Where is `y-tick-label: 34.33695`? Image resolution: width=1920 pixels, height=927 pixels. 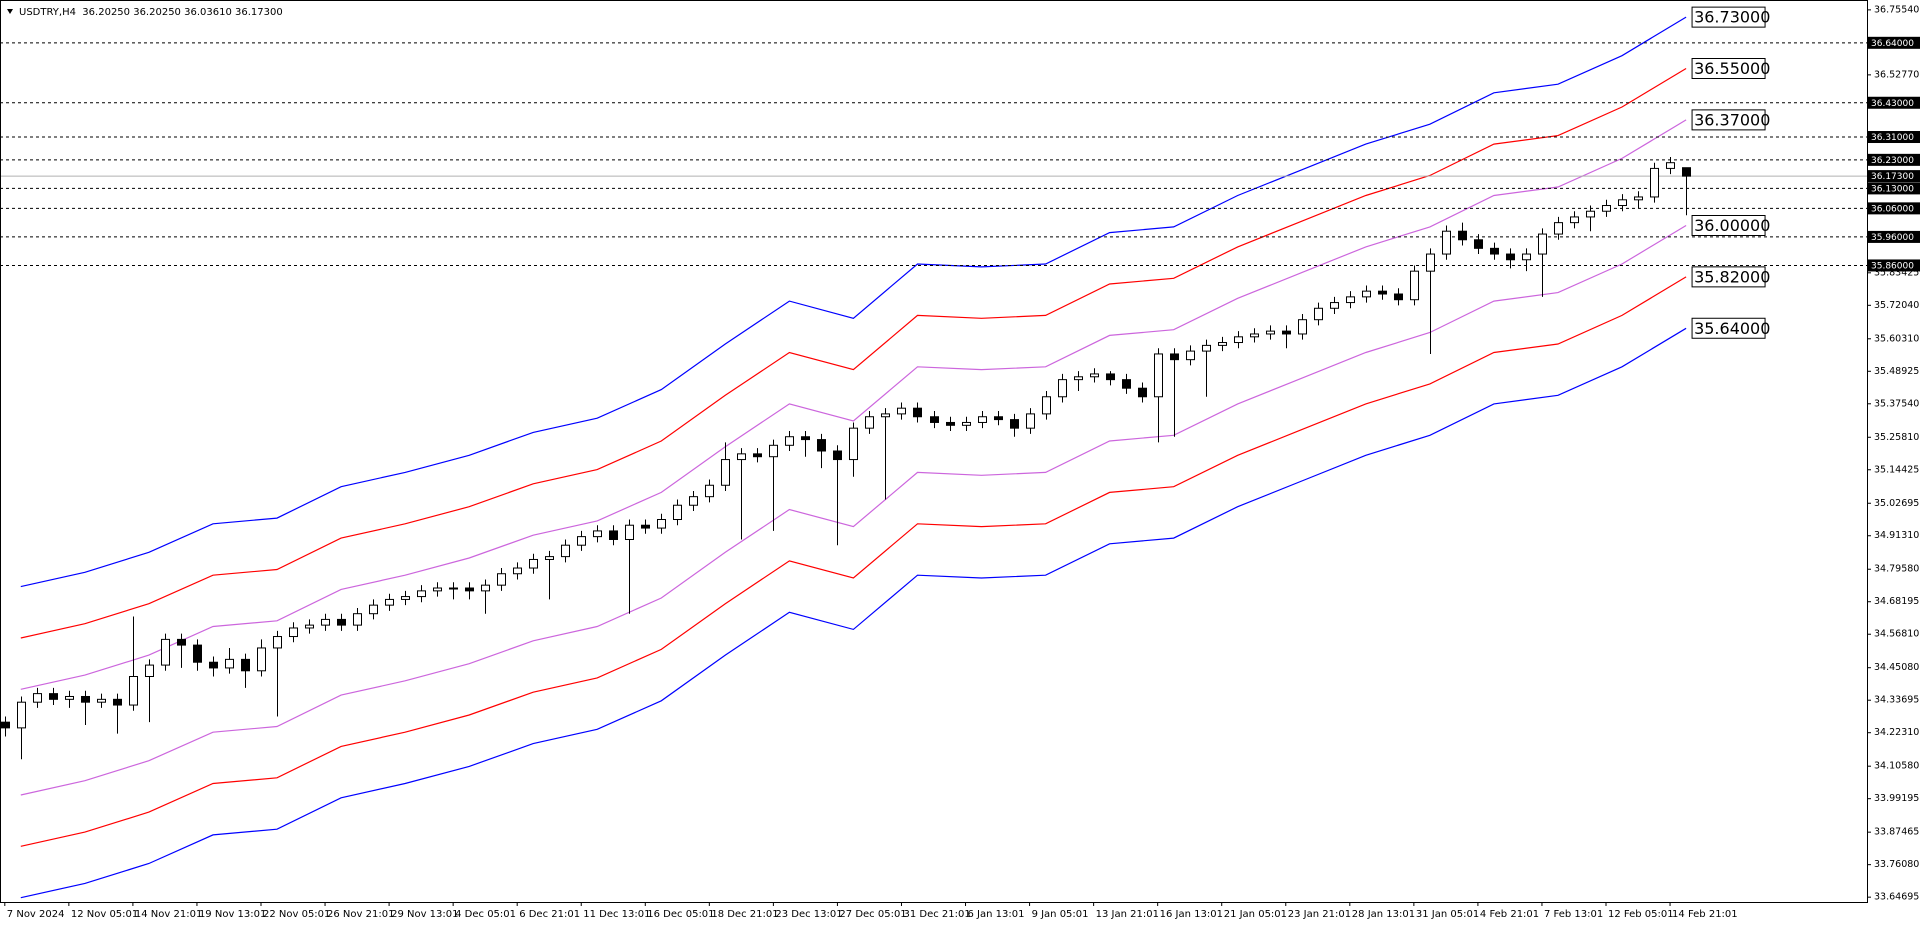
y-tick-label: 34.33695 is located at coordinates (1896, 700).